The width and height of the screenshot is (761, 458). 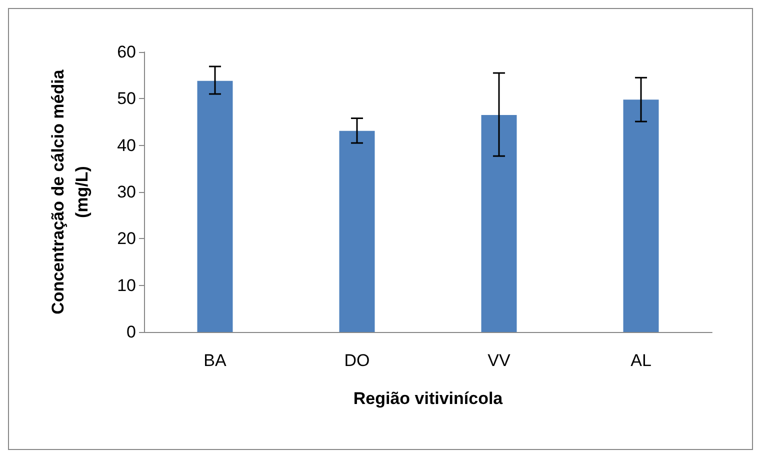 I want to click on x-tick-label: VV, so click(x=499, y=360).